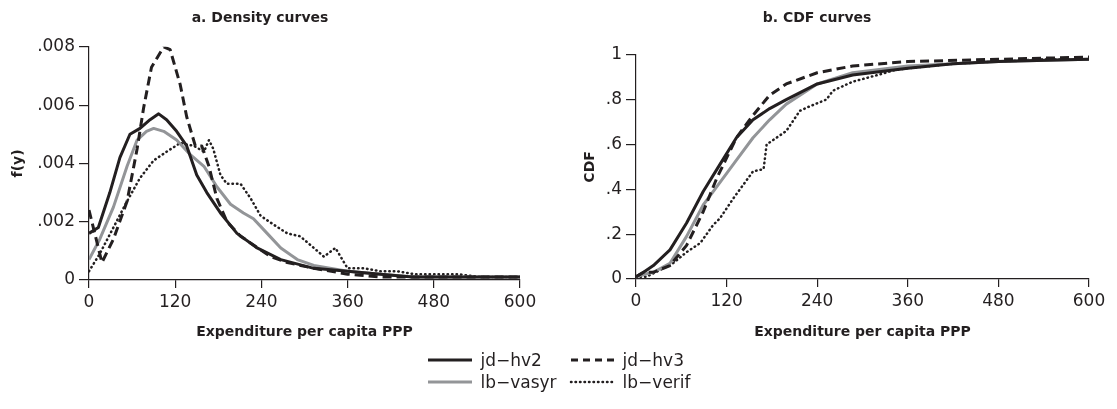  What do you see at coordinates (613, 187) in the screenshot?
I see `y-tick-label: .4` at bounding box center [613, 187].